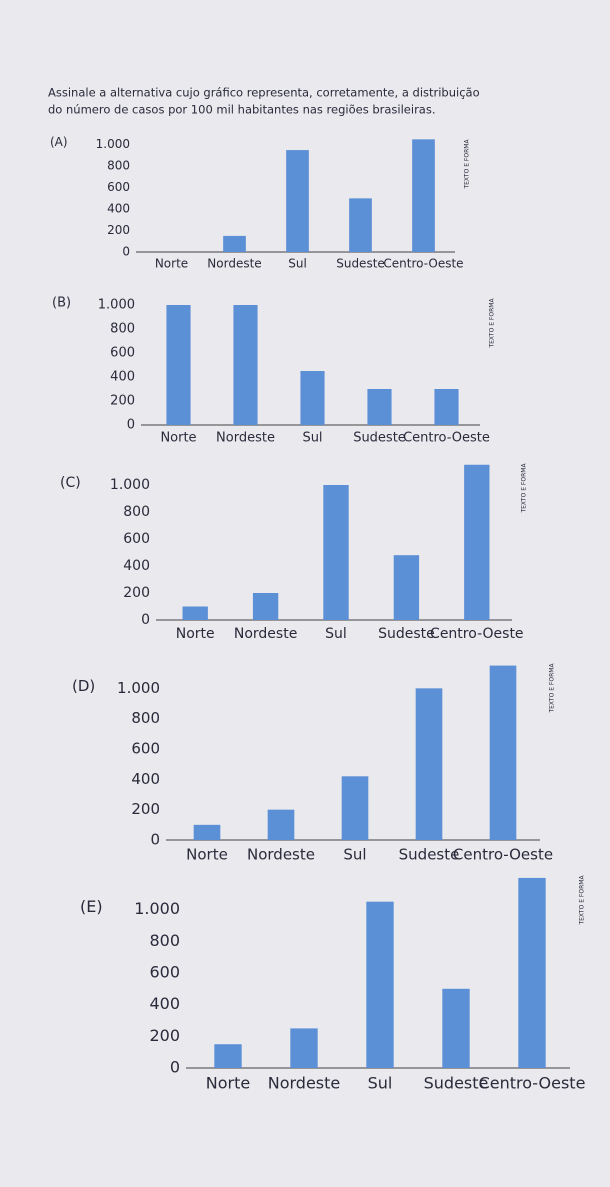 Image resolution: width=610 pixels, height=1187 pixels. Describe the element at coordinates (61, 303) in the screenshot. I see `option-label: (B)` at that location.